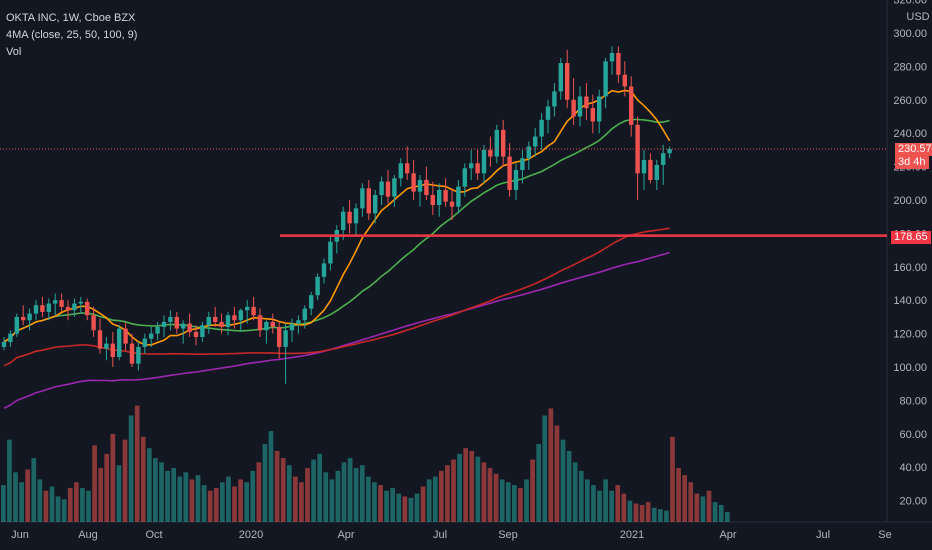 This screenshot has height=550, width=932. What do you see at coordinates (884, 535) in the screenshot?
I see `time-tick-label: Se` at bounding box center [884, 535].